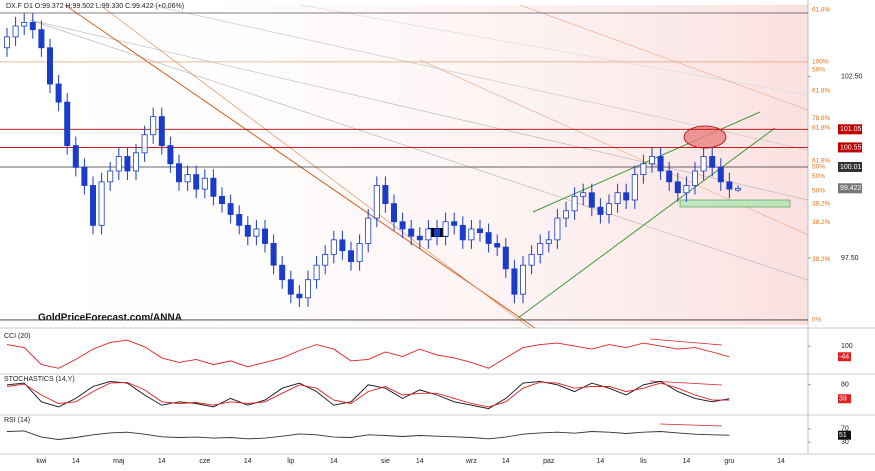  I want to click on y-tick-label: 100, so click(847, 346).